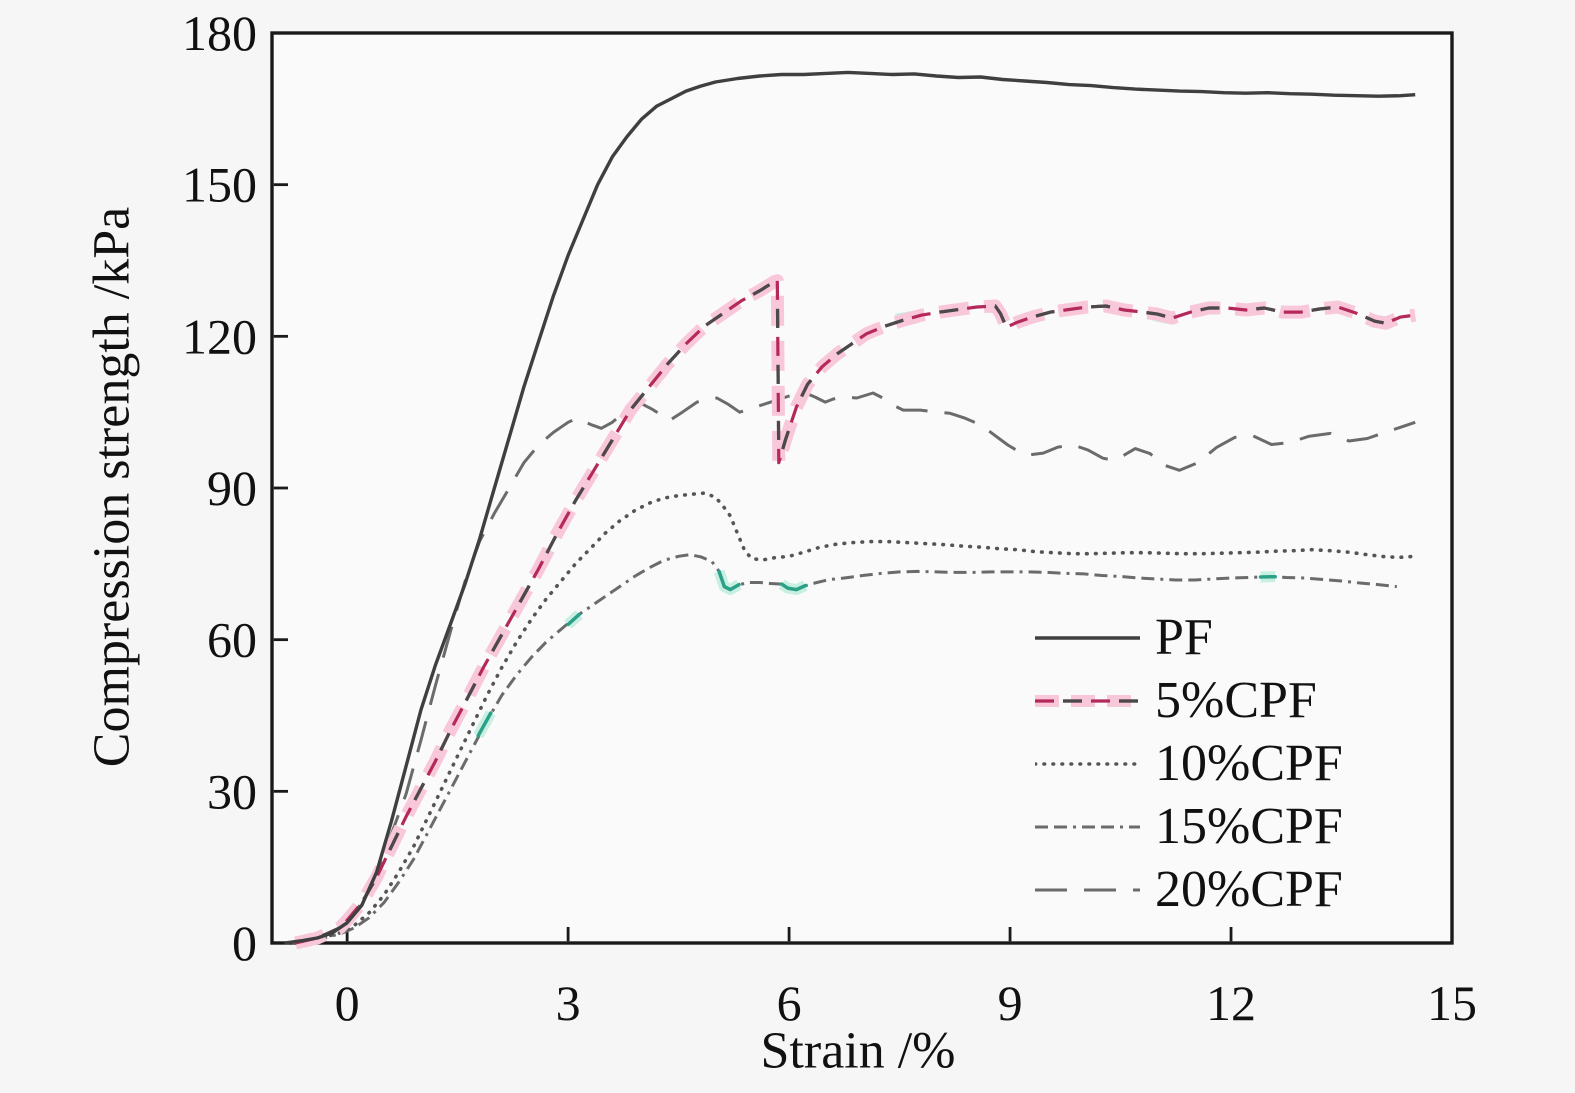 The width and height of the screenshot is (1575, 1093). I want to click on legend-label-15cpf: 15%CPF, so click(1249, 826).